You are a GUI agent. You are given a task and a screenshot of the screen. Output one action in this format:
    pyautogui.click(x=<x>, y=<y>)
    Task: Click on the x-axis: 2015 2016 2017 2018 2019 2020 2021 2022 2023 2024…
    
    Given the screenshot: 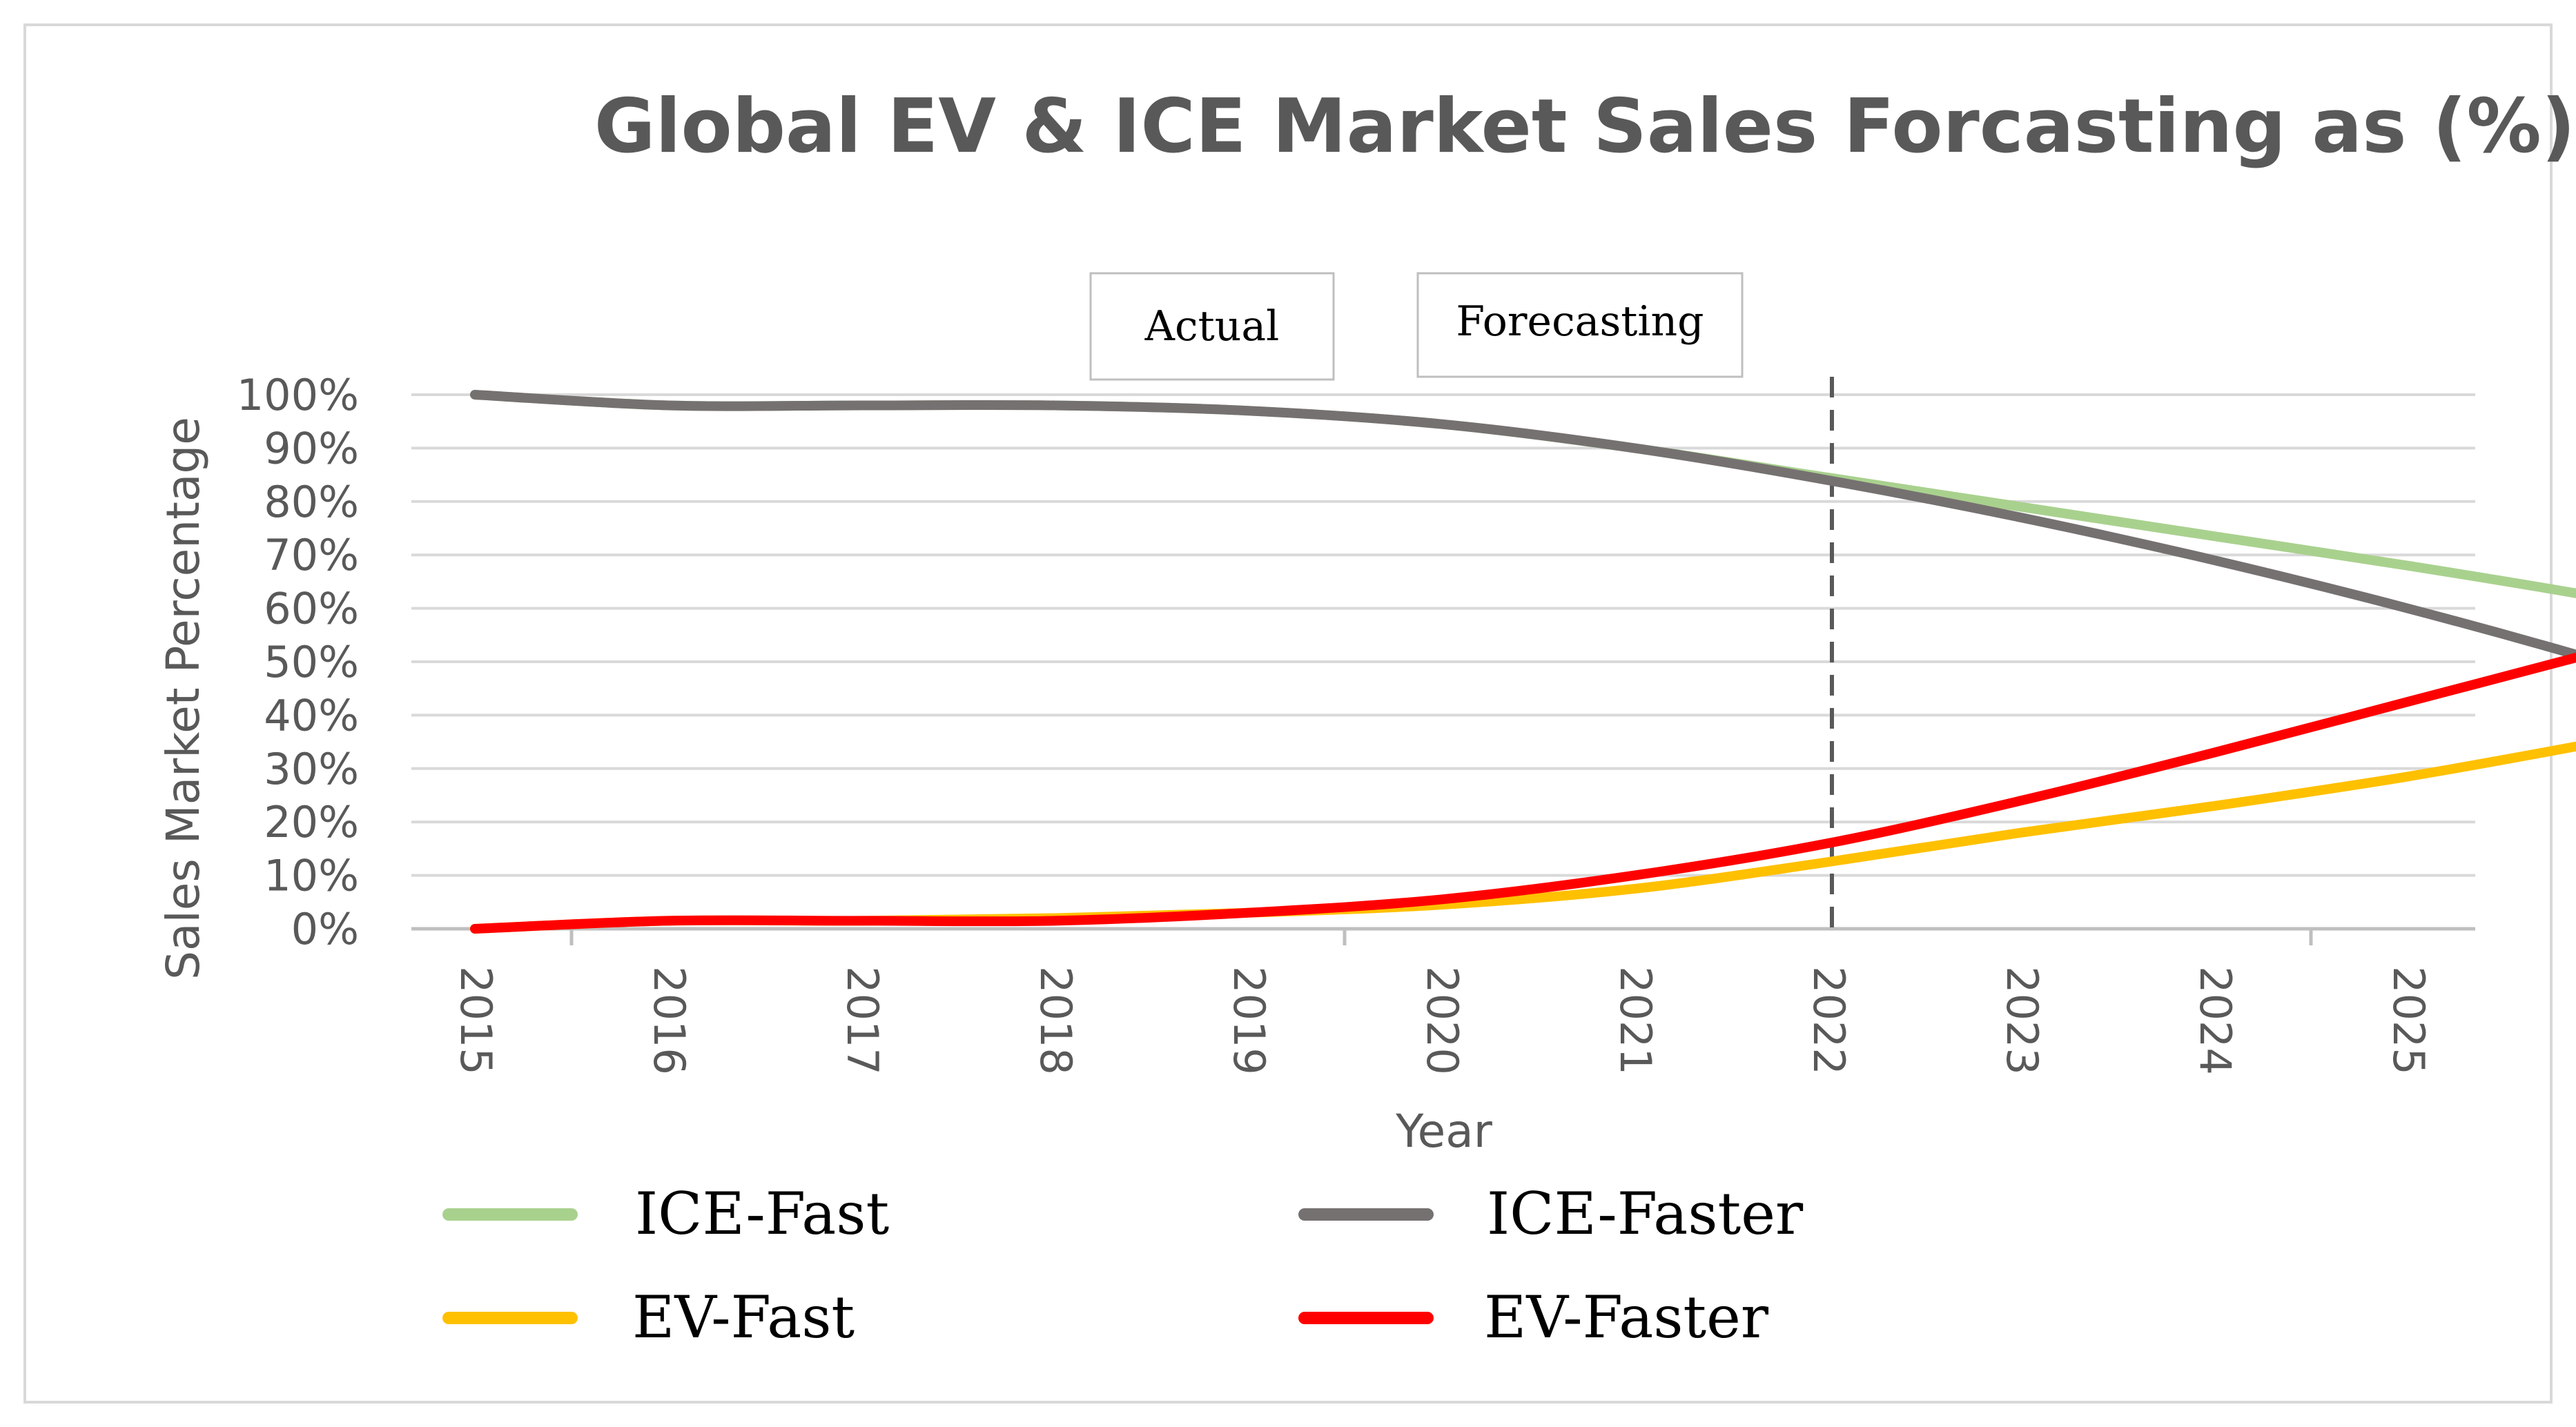 What is the action you would take?
    pyautogui.click(x=1443, y=1001)
    